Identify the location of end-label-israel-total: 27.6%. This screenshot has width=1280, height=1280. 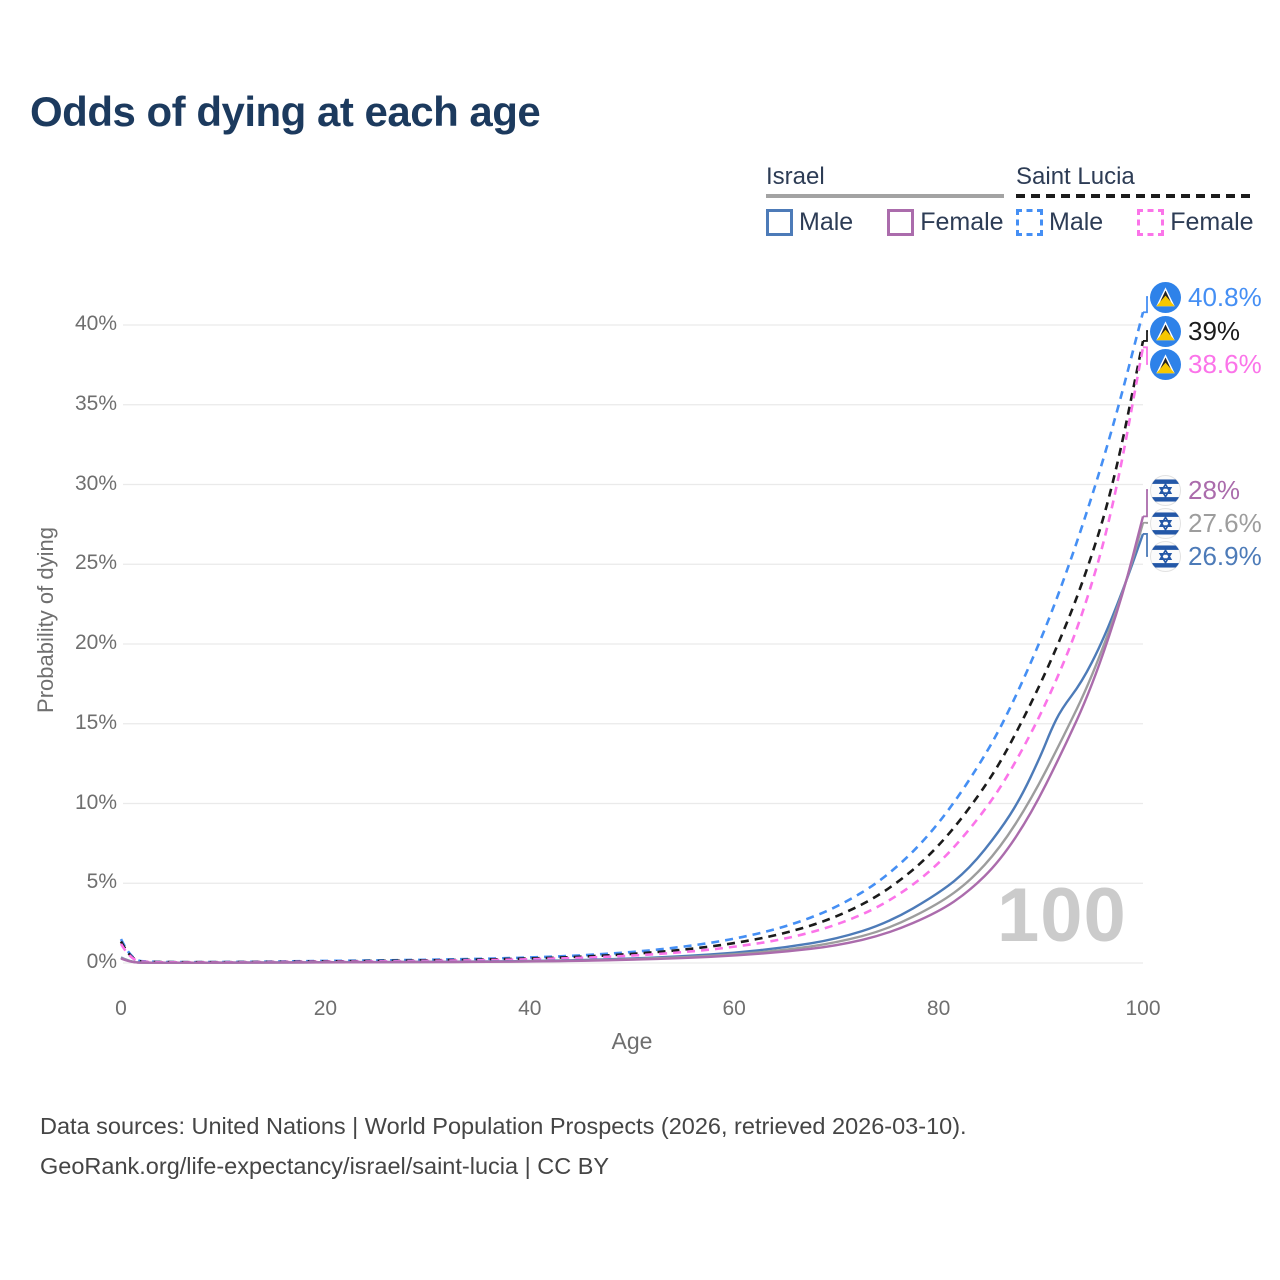
(1206, 523).